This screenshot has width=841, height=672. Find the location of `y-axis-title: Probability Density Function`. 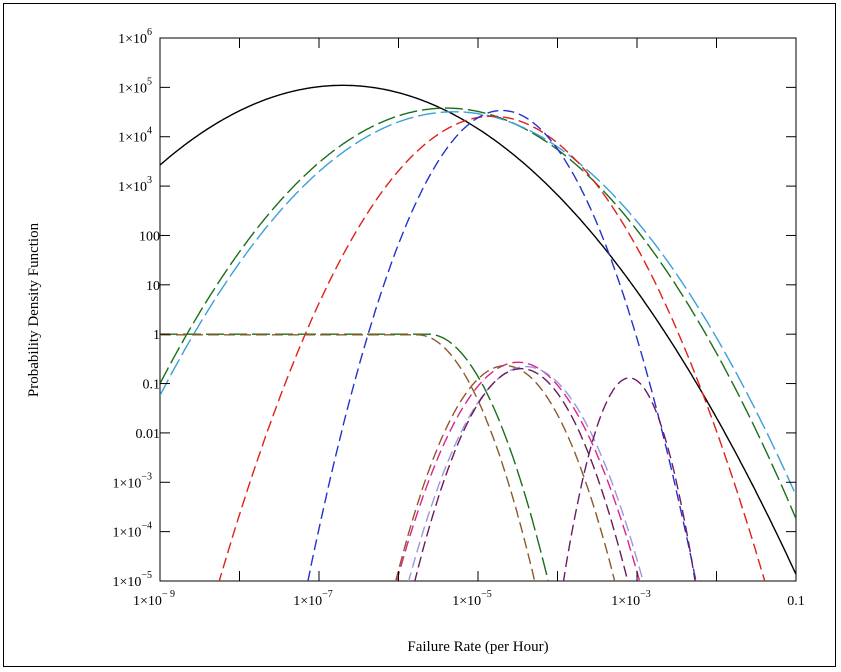

y-axis-title: Probability Density Function is located at coordinates (34, 309).